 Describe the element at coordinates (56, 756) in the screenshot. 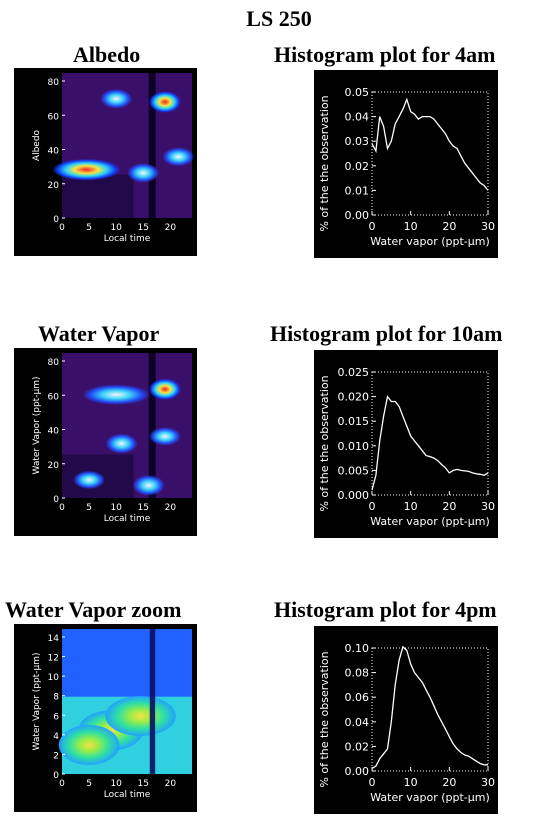

I see `y-tick-label: 2` at that location.